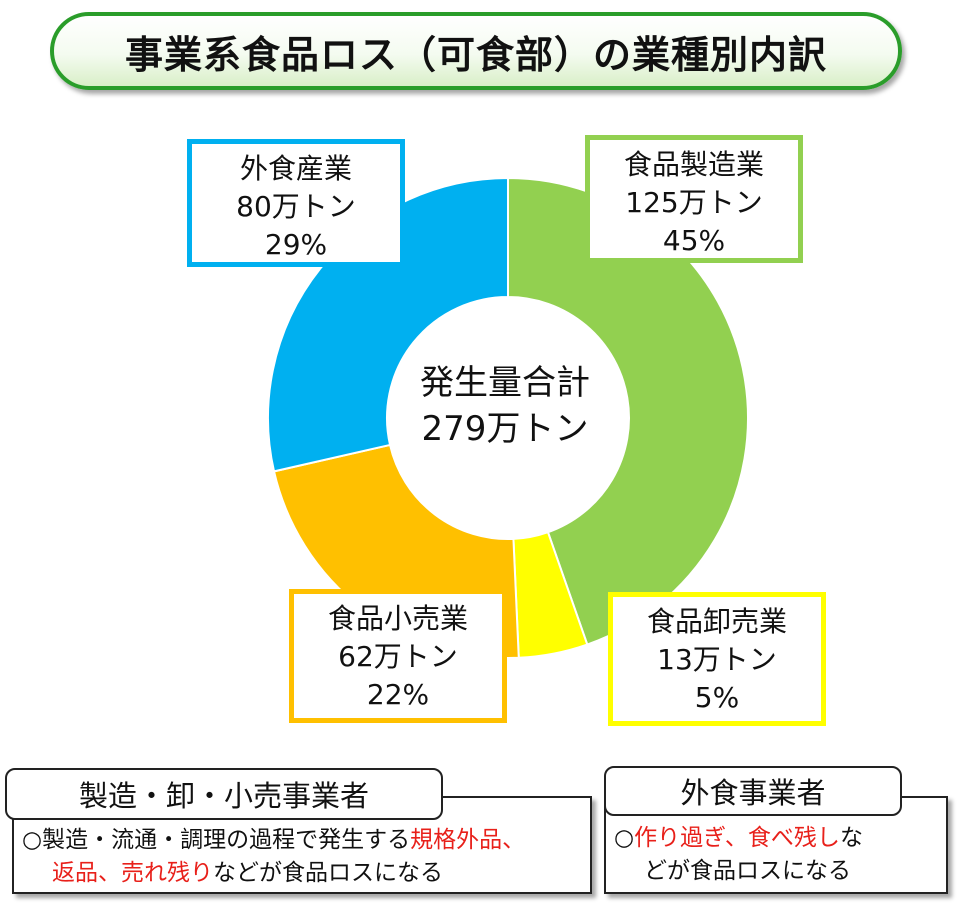 The image size is (957, 911). Describe the element at coordinates (717, 697) in the screenshot. I see `label-food-wholesale-percent: 5%` at that location.